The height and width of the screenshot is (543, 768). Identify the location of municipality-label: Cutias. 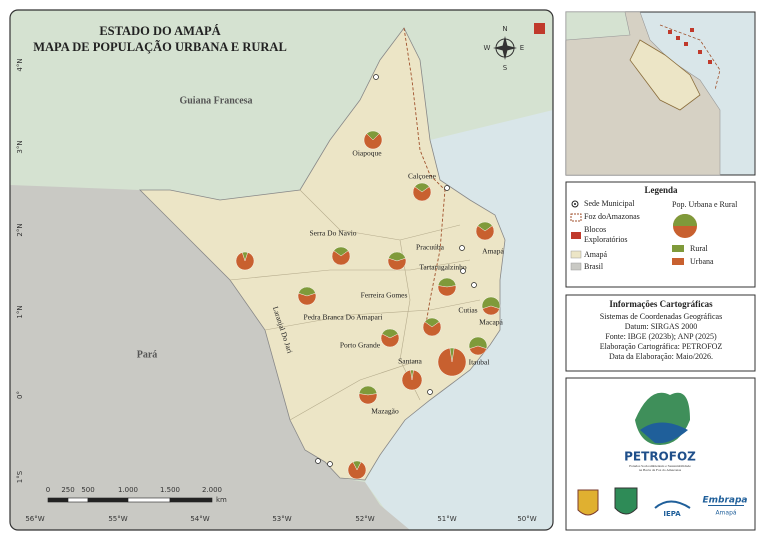
(467, 310).